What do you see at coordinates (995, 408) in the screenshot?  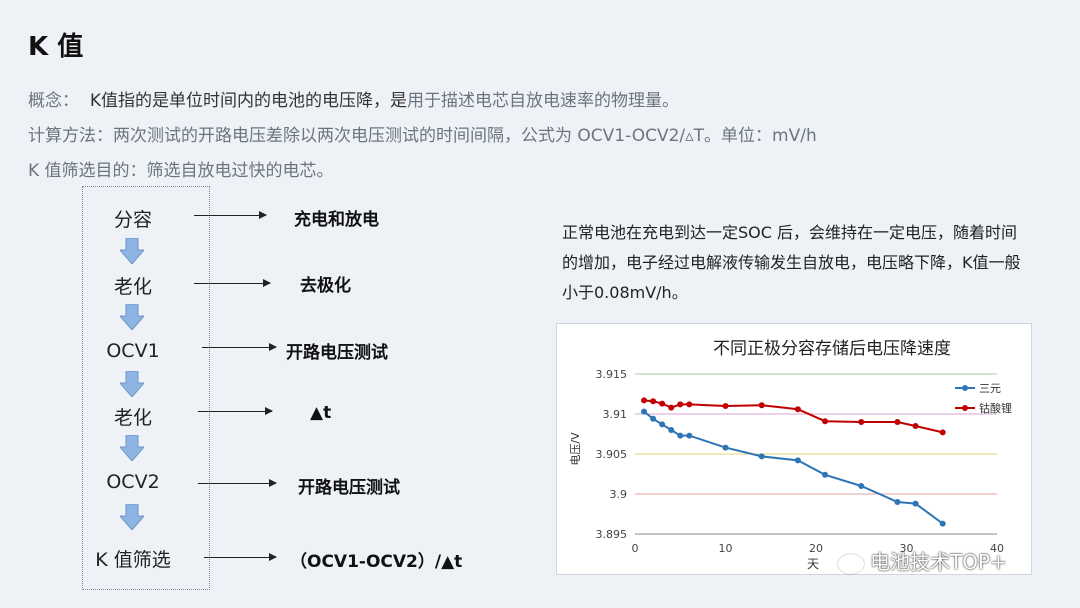 I see `legend-label: 钴酸锂` at bounding box center [995, 408].